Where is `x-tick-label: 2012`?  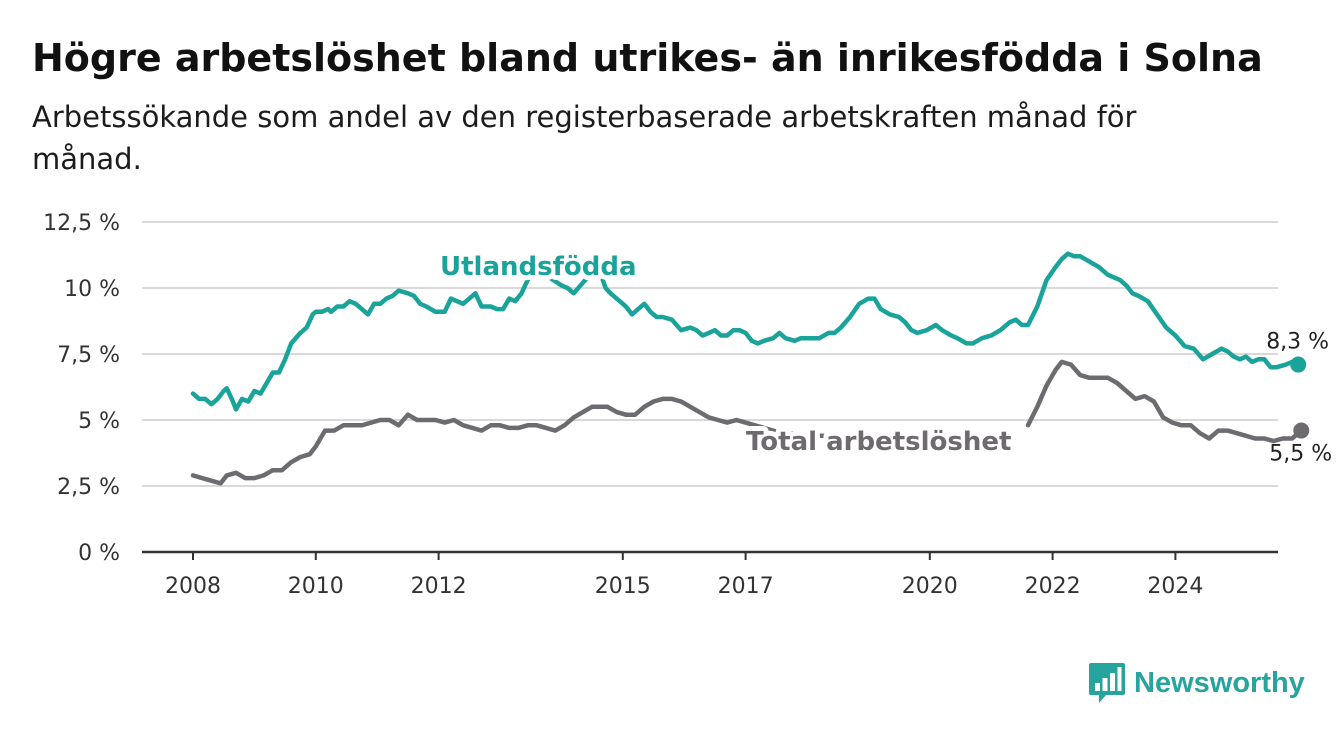 x-tick-label: 2012 is located at coordinates (439, 586).